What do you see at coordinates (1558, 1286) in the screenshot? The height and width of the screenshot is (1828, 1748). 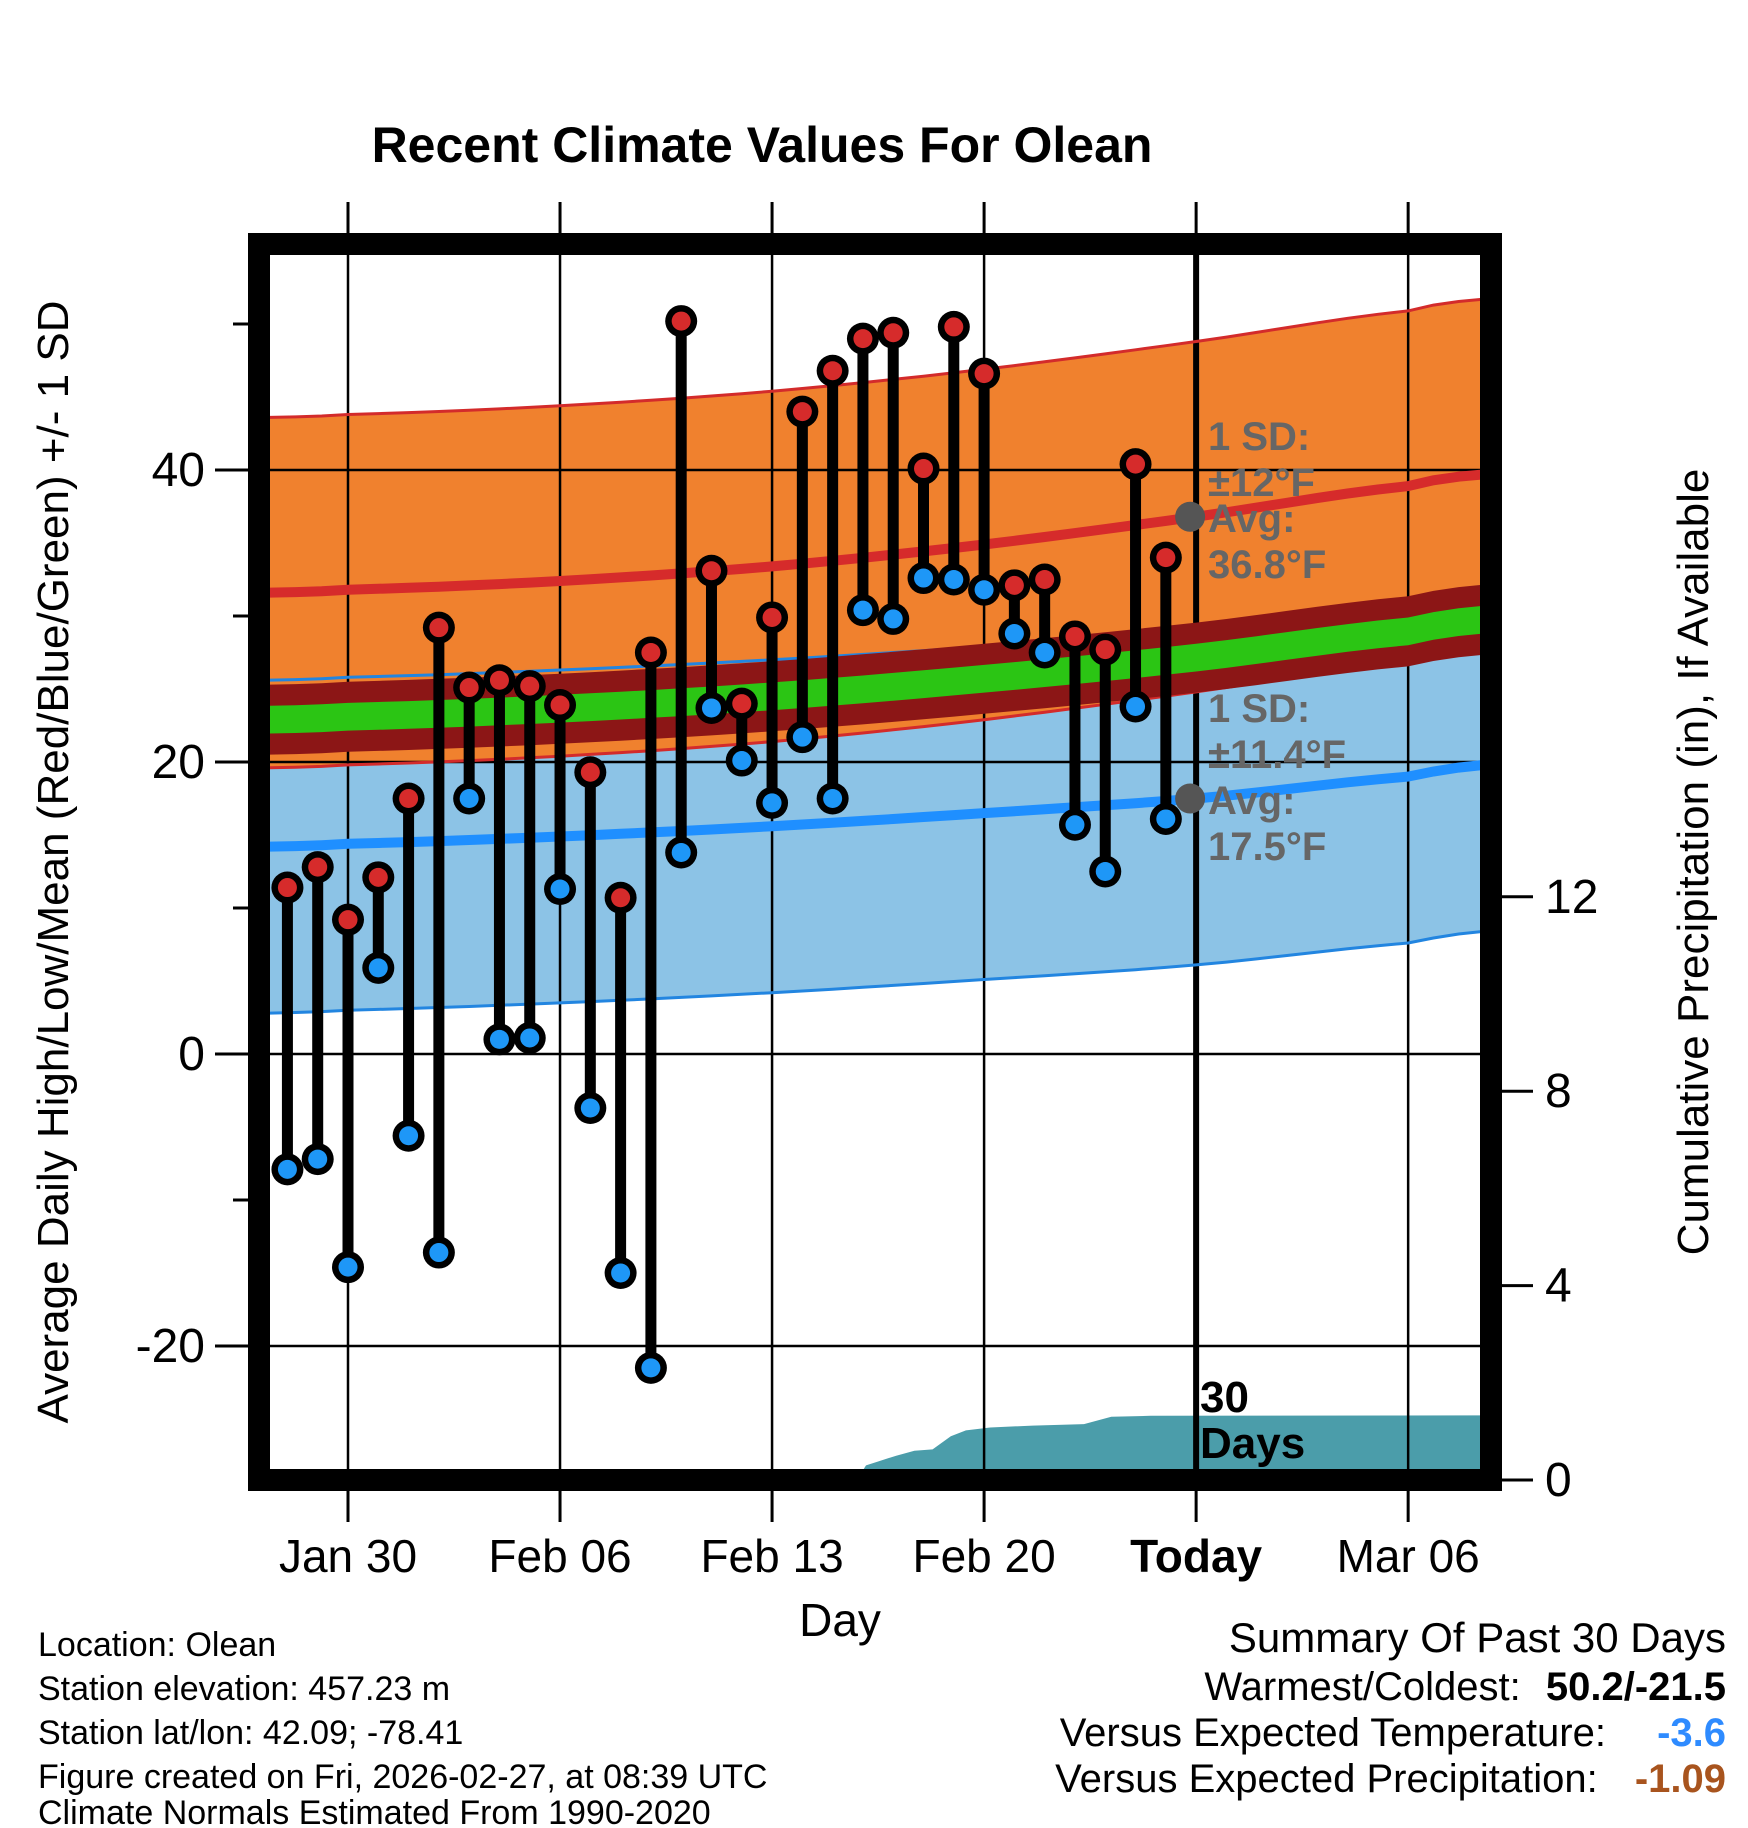 I see `y-right-tick-label-4: 4` at bounding box center [1558, 1286].